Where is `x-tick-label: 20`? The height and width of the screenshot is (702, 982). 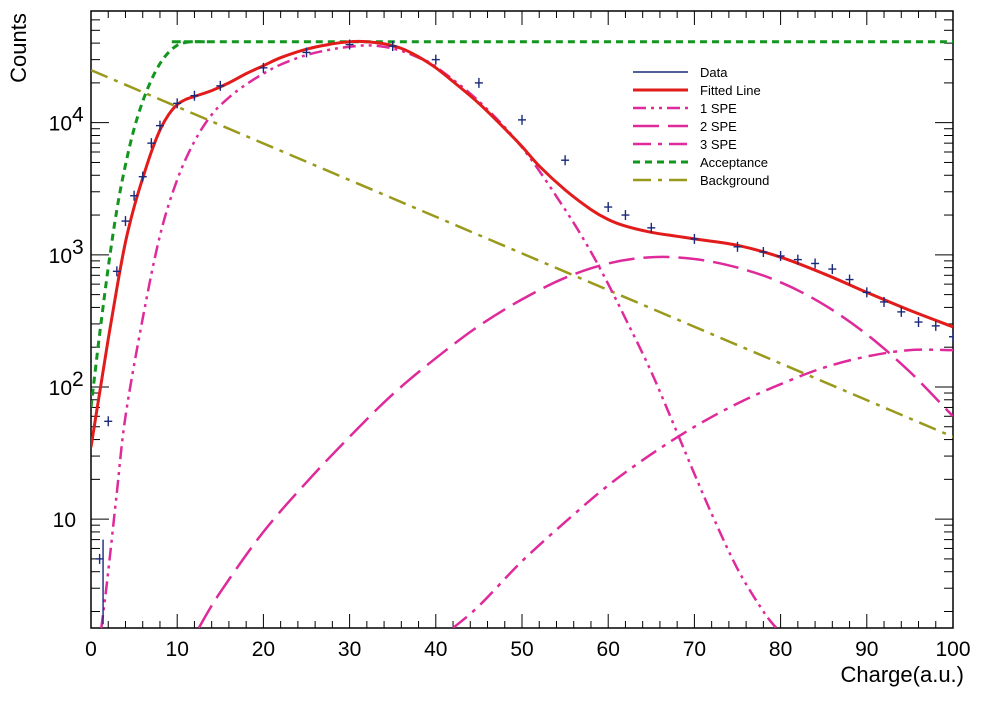 x-tick-label: 20 is located at coordinates (263, 649).